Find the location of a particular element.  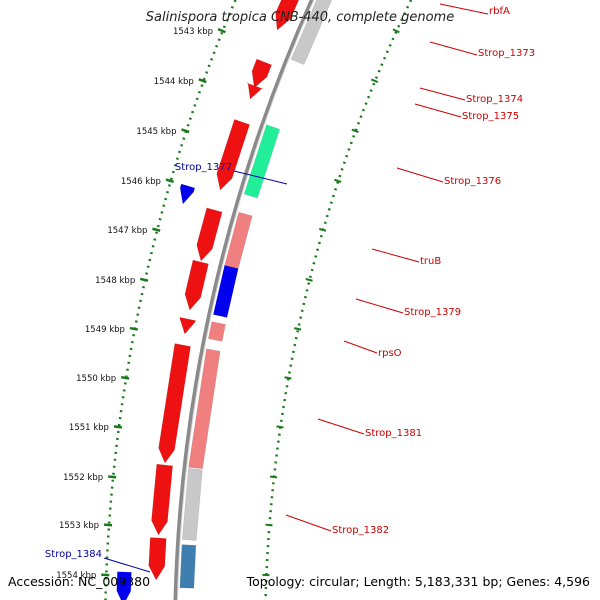

ruler-tick-label: 1549 kbp is located at coordinates (105, 330).